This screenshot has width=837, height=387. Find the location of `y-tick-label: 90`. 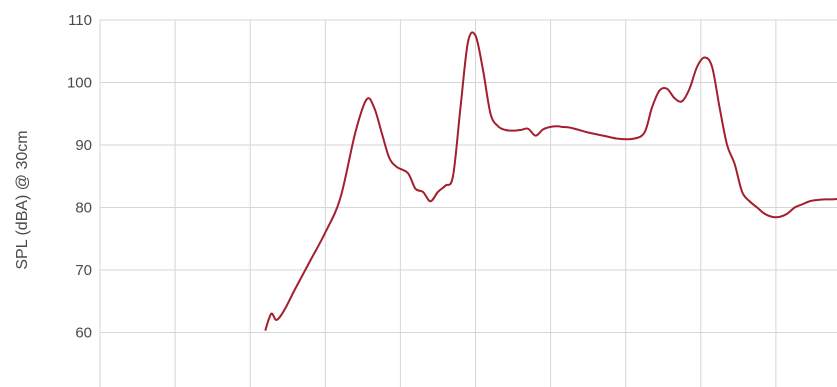

y-tick-label: 90 is located at coordinates (83, 145).